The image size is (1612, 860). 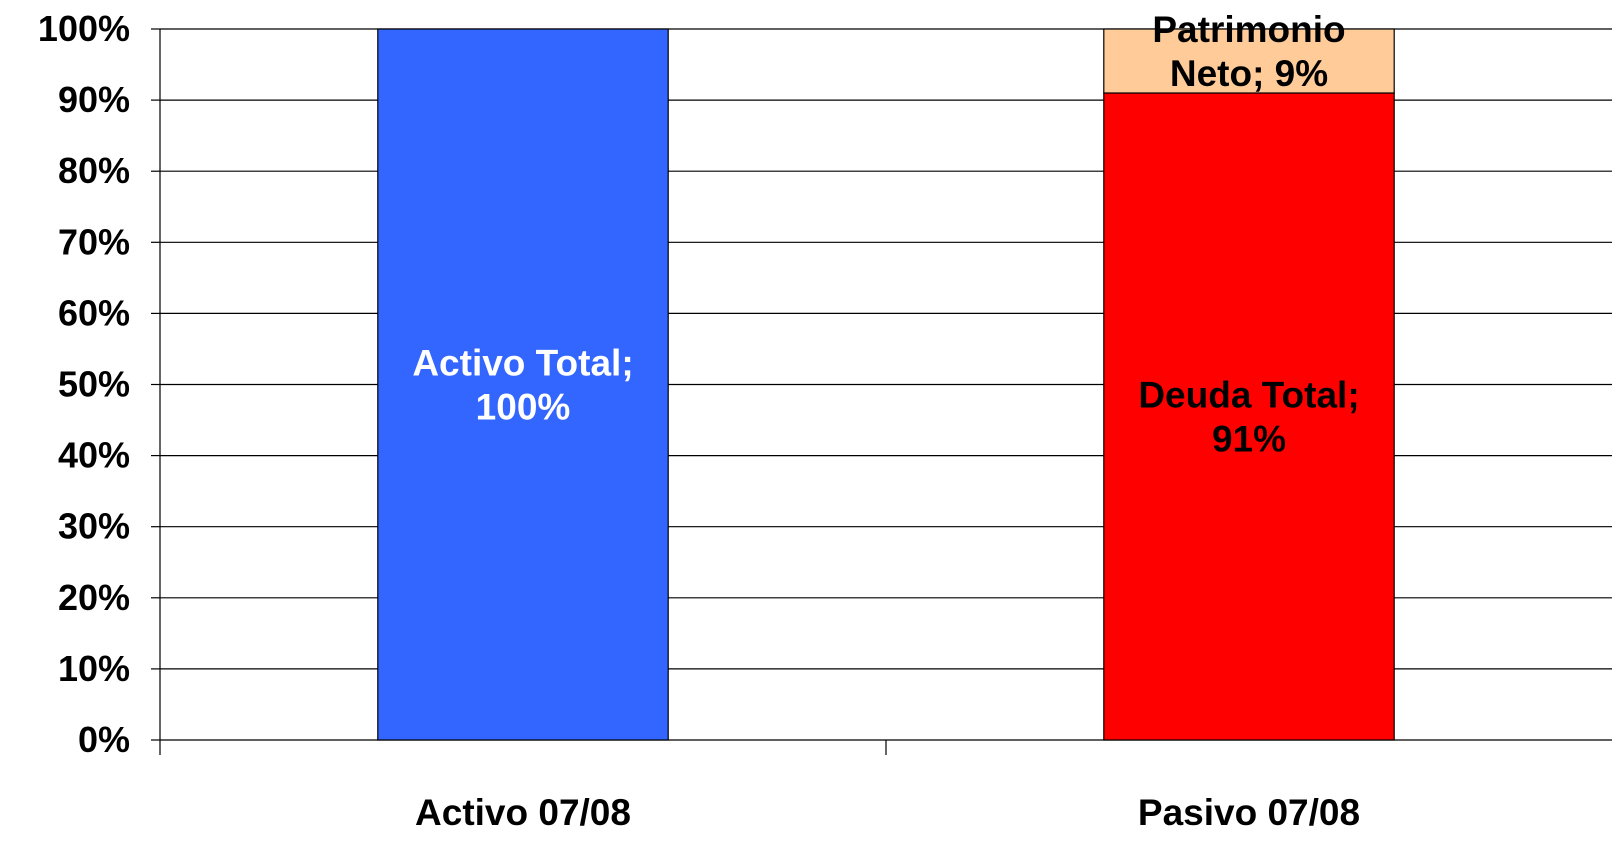 I want to click on data-label: Activo Total; 100%, so click(x=522, y=385).